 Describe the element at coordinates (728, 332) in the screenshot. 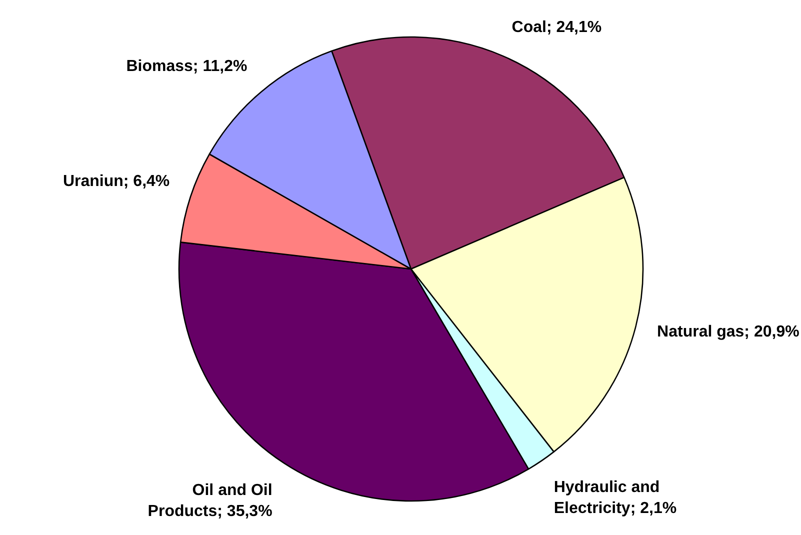

I see `slice-label: Natural gas; 20,9%` at that location.